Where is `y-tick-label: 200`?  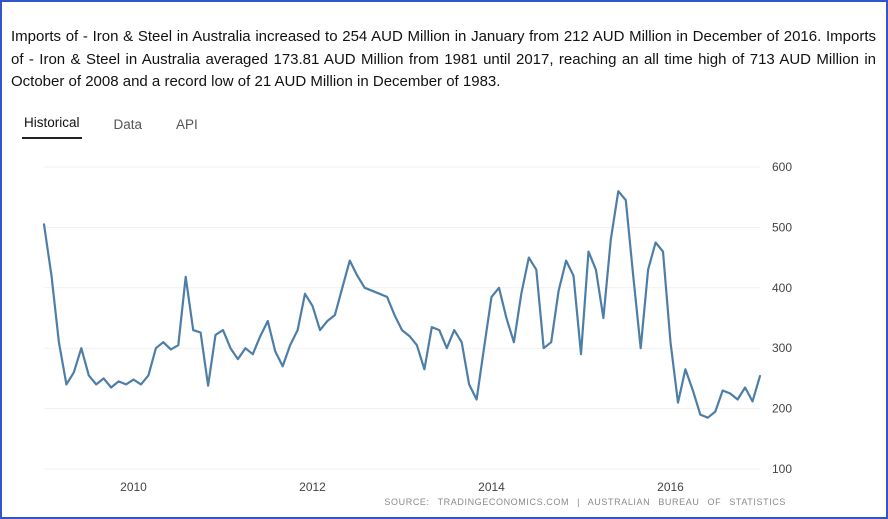
y-tick-label: 200 is located at coordinates (782, 408).